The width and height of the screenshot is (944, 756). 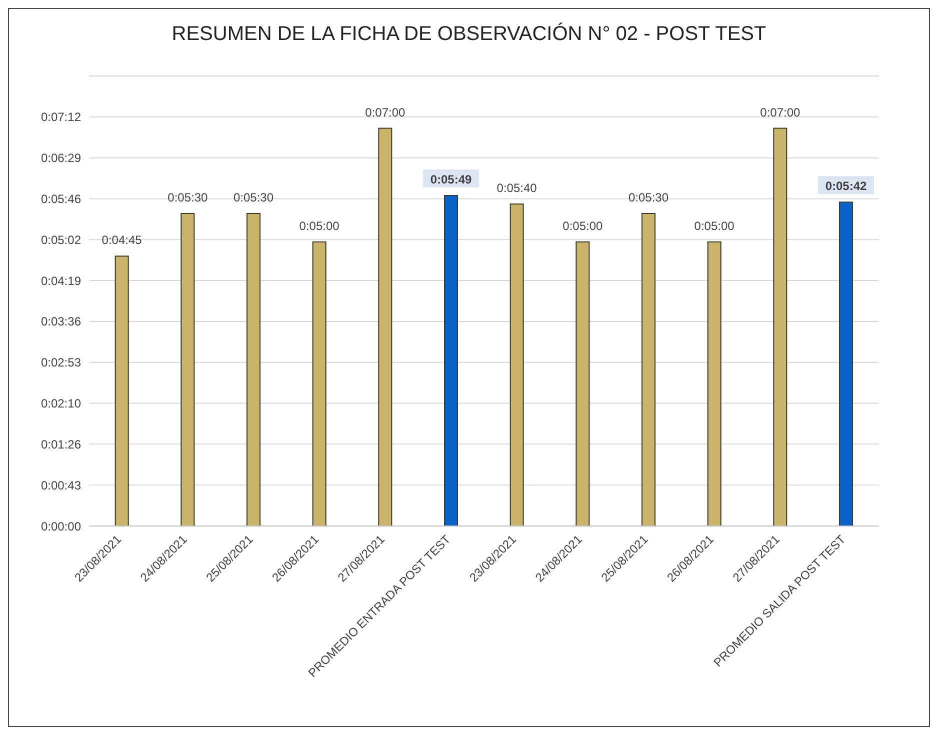 What do you see at coordinates (61, 321) in the screenshot?
I see `y-tick-label: 0:03:36` at bounding box center [61, 321].